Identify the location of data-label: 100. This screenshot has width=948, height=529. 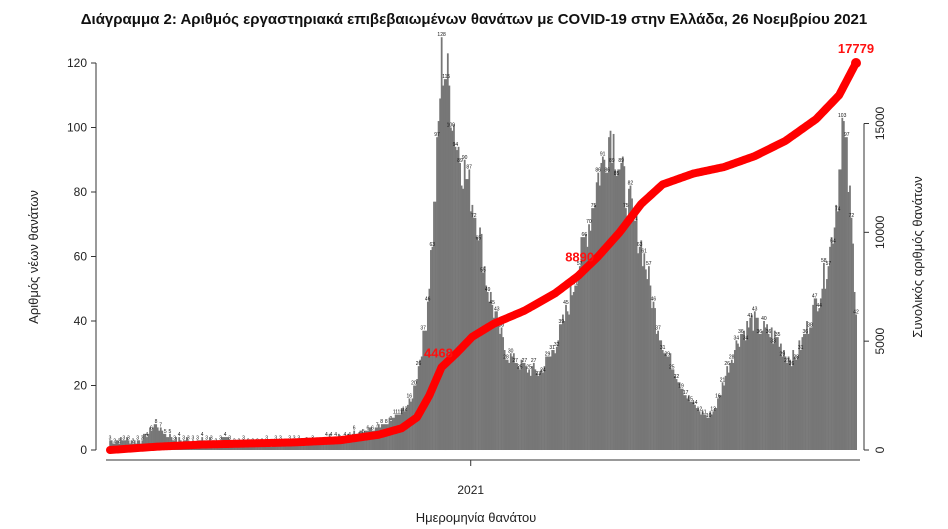
(451, 126).